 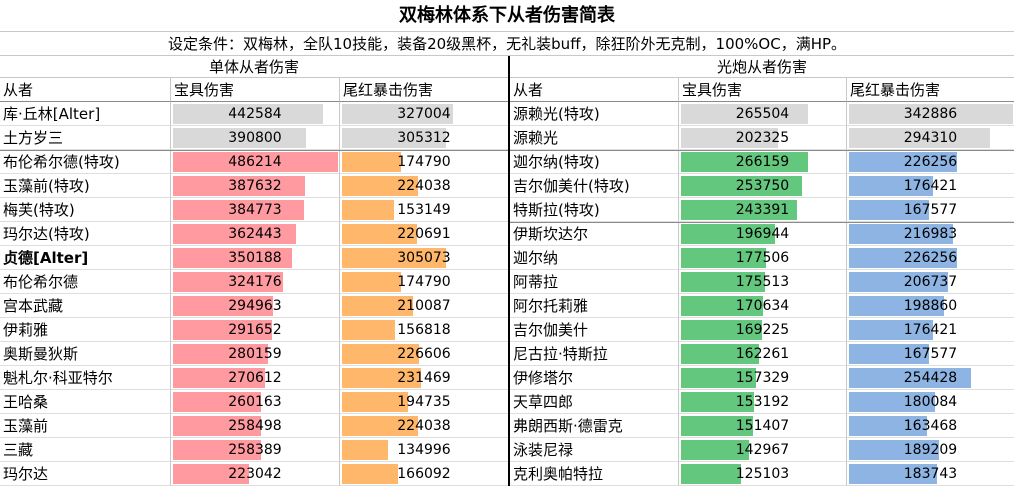 What do you see at coordinates (85, 378) in the screenshot?
I see `servant-name: 魁札尔·科亚特尔` at bounding box center [85, 378].